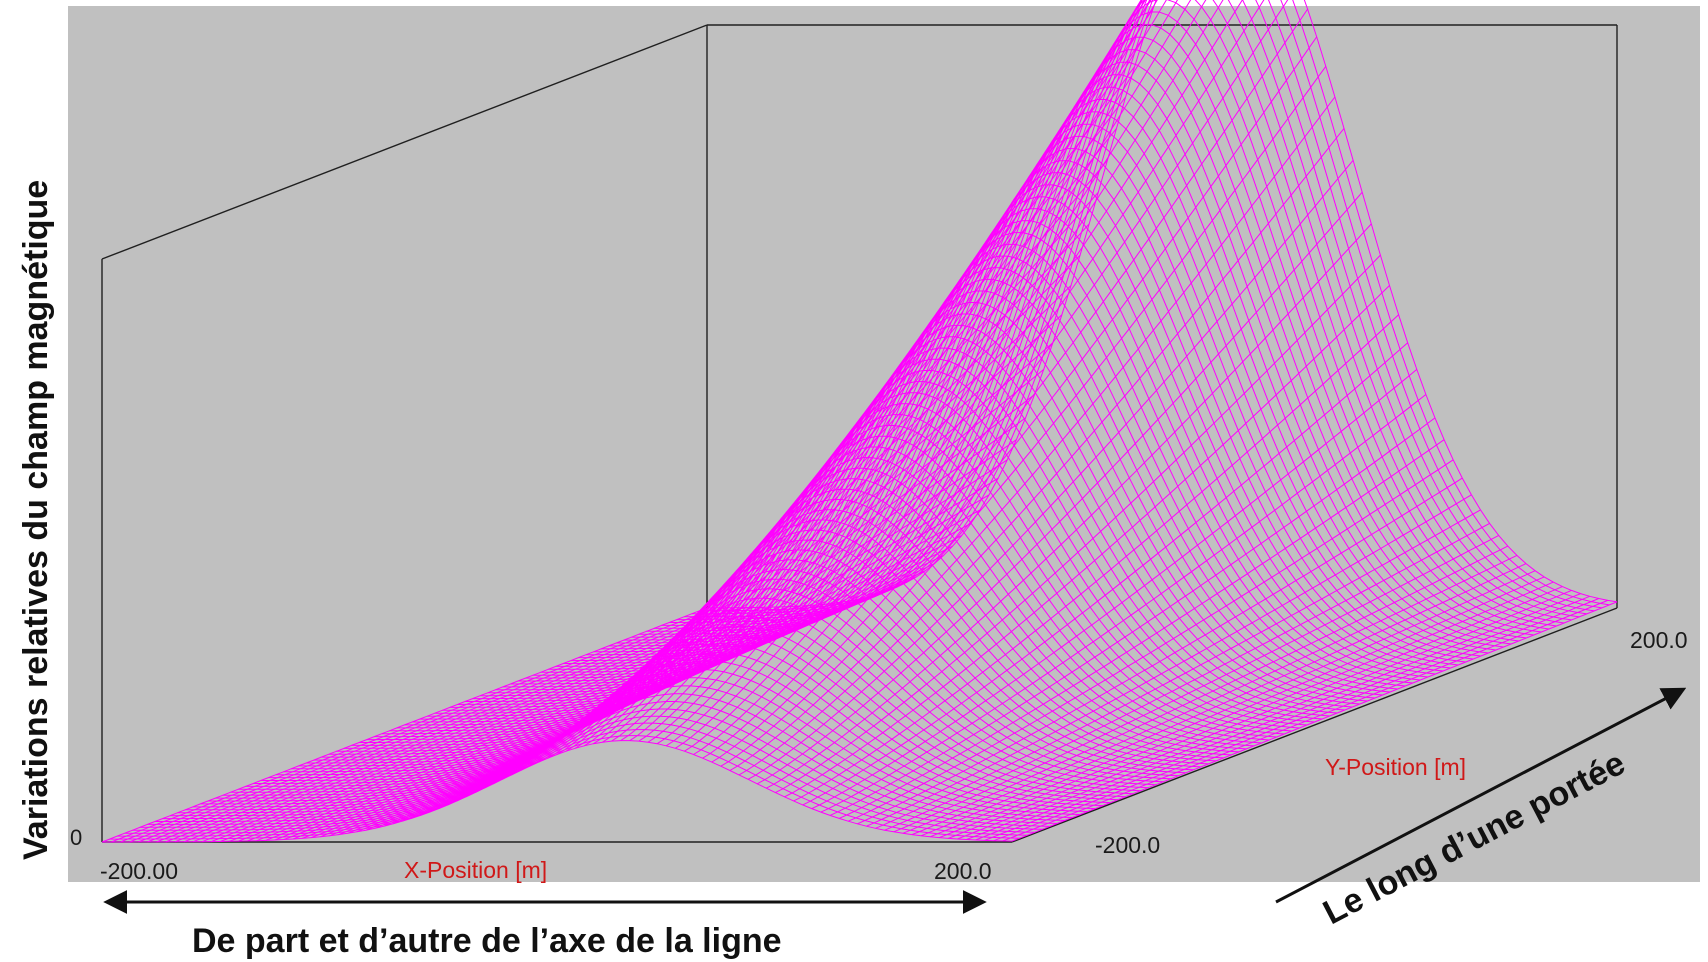 The height and width of the screenshot is (962, 1708). Describe the element at coordinates (1127, 845) in the screenshot. I see `y-min-tick-label: -200.0` at that location.